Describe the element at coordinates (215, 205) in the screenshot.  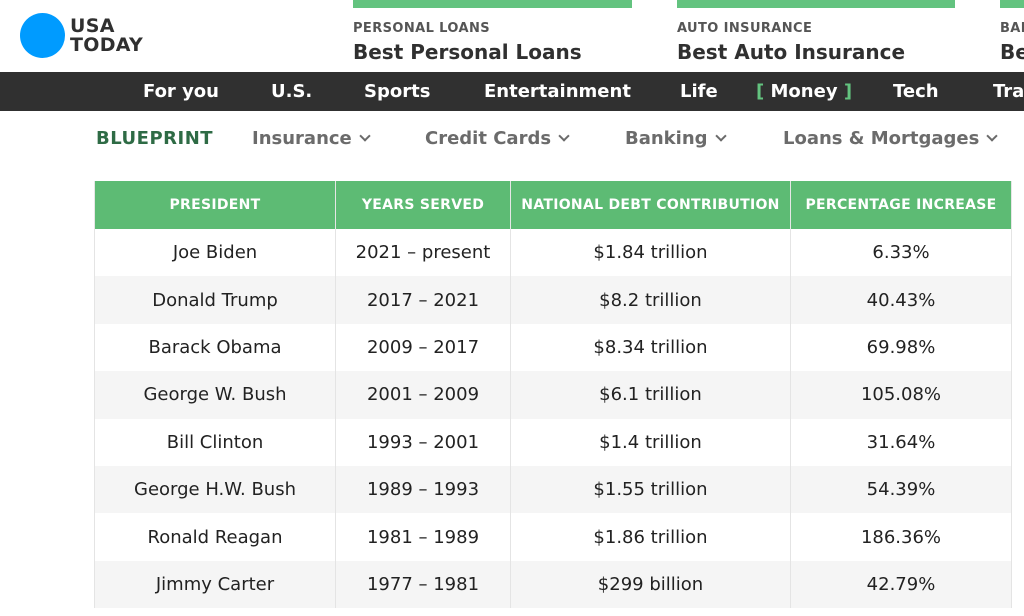
I see `header-president: PRESIDENT` at that location.